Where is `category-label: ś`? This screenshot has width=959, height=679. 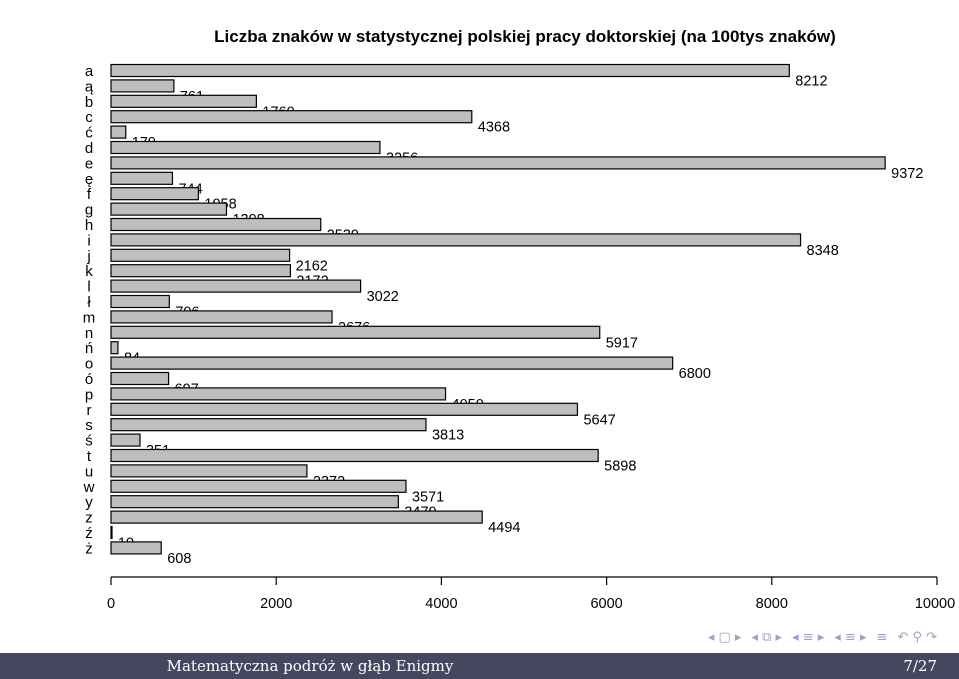
category-label: ś is located at coordinates (89, 441).